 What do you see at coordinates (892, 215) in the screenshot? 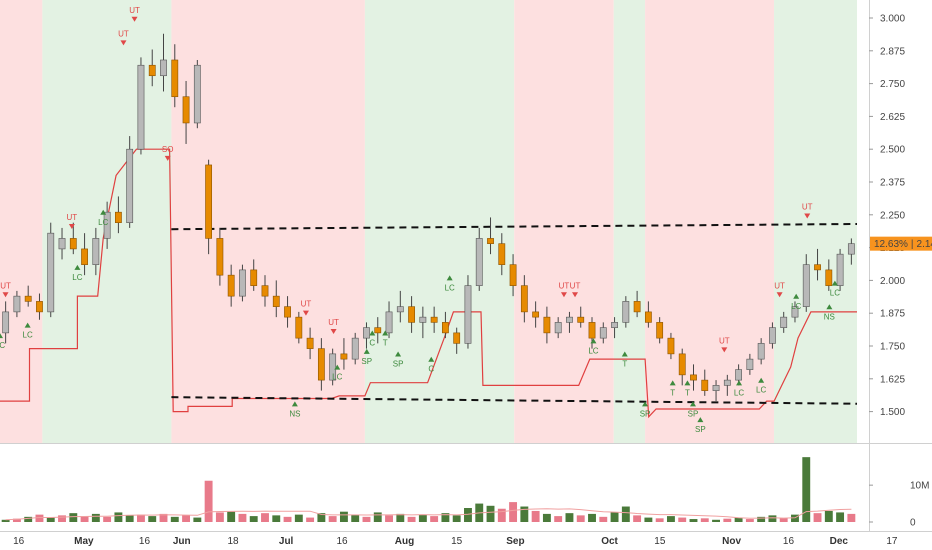
I see `price-tick-label: 2.250` at bounding box center [892, 215].